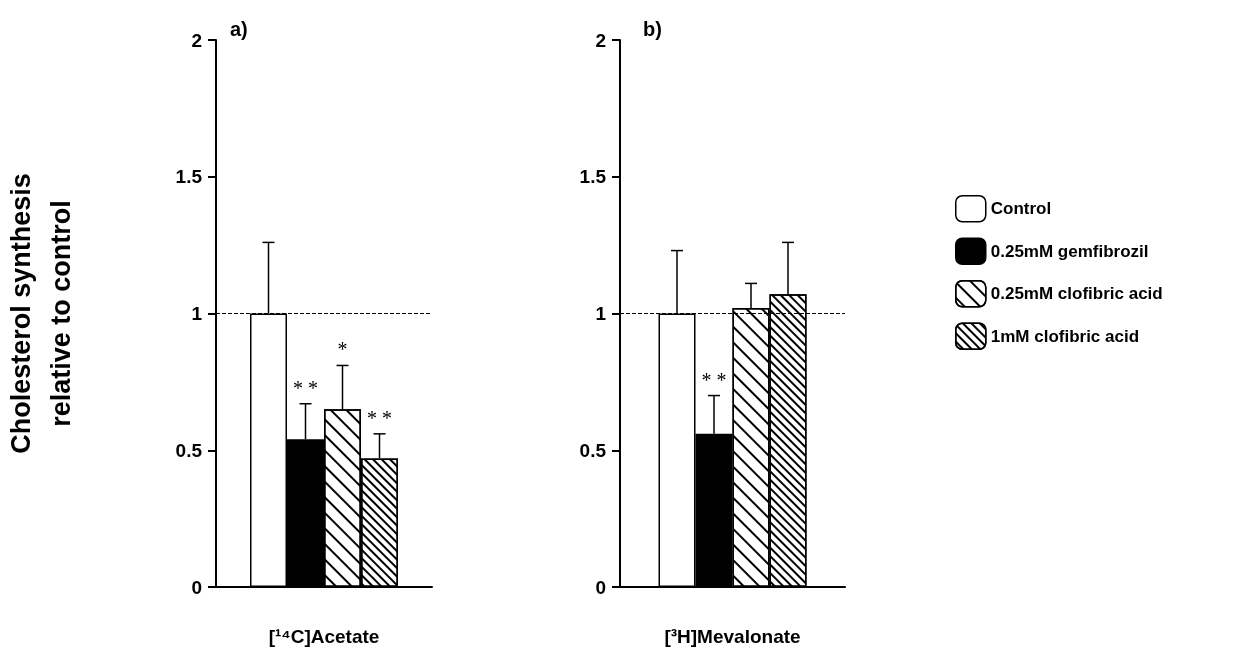  What do you see at coordinates (1021, 209) in the screenshot?
I see `legend-label: Control` at bounding box center [1021, 209].